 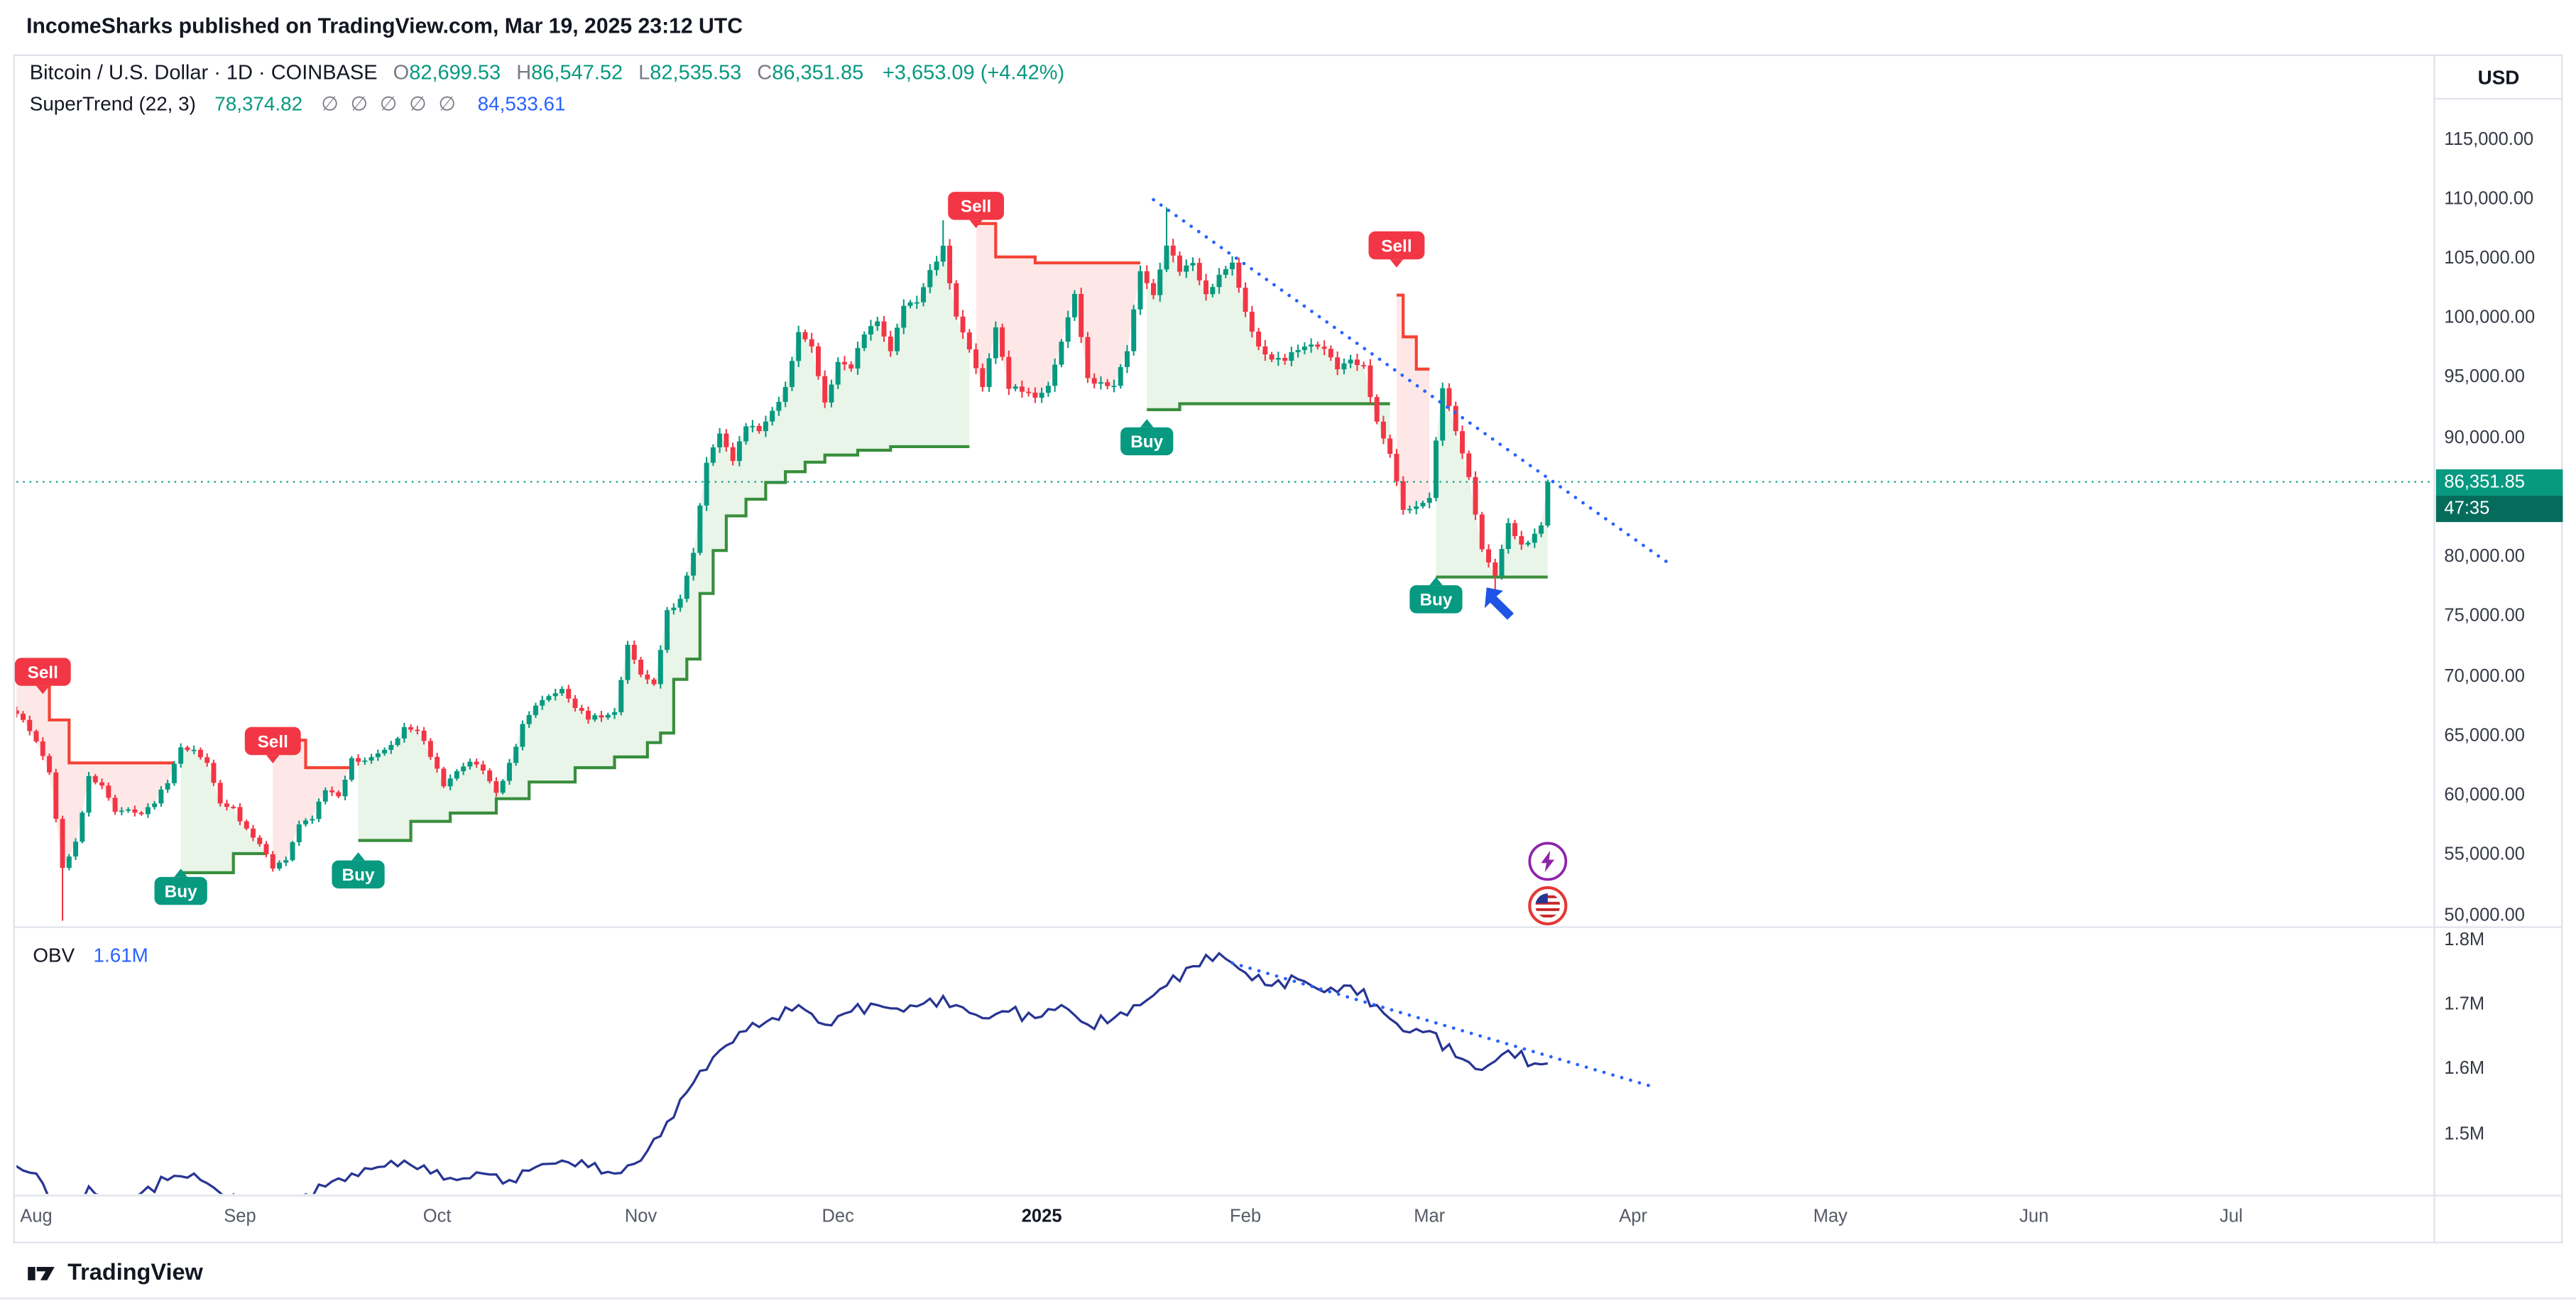 What do you see at coordinates (135, 1271) in the screenshot?
I see `tradingview-brand: TradingView` at bounding box center [135, 1271].